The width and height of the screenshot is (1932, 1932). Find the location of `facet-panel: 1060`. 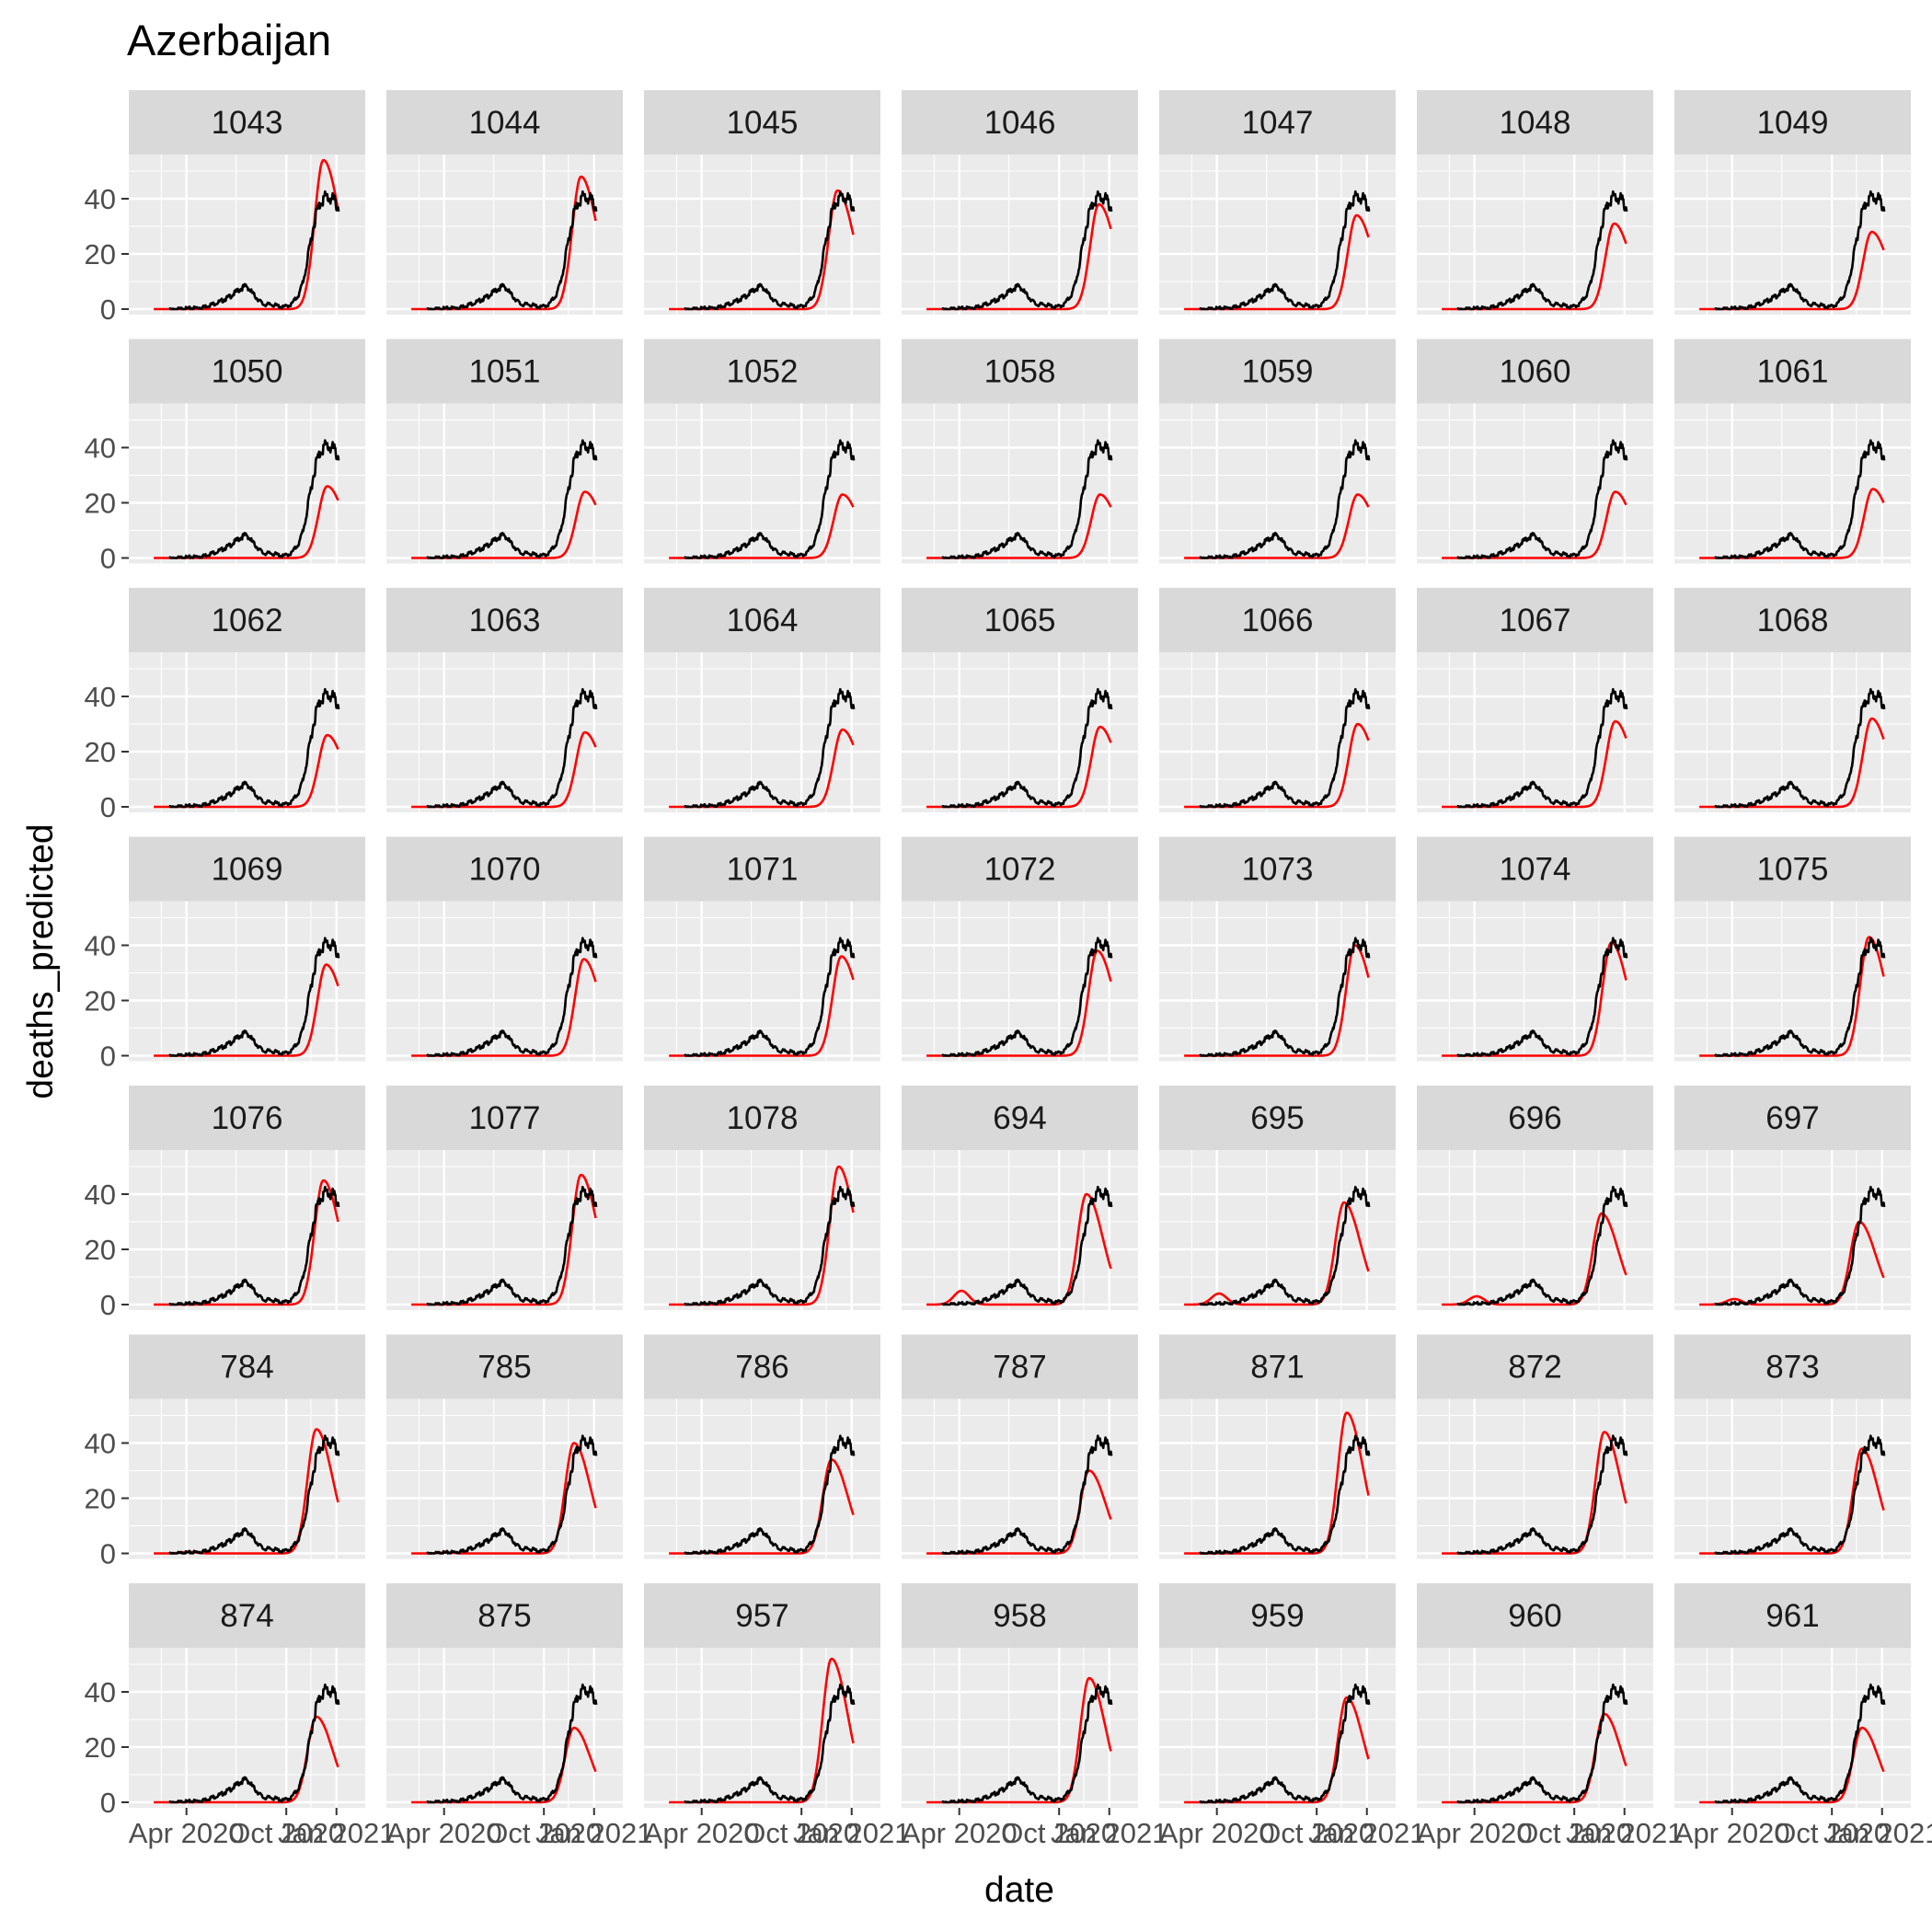

facet-panel: 1060 is located at coordinates (1535, 451).